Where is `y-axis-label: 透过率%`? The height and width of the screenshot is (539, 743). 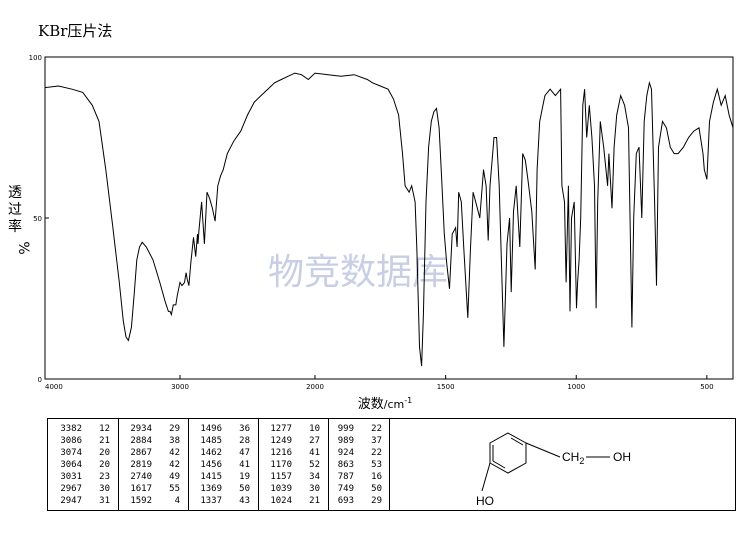
y-axis-label: 透过率% is located at coordinates (19, 220).